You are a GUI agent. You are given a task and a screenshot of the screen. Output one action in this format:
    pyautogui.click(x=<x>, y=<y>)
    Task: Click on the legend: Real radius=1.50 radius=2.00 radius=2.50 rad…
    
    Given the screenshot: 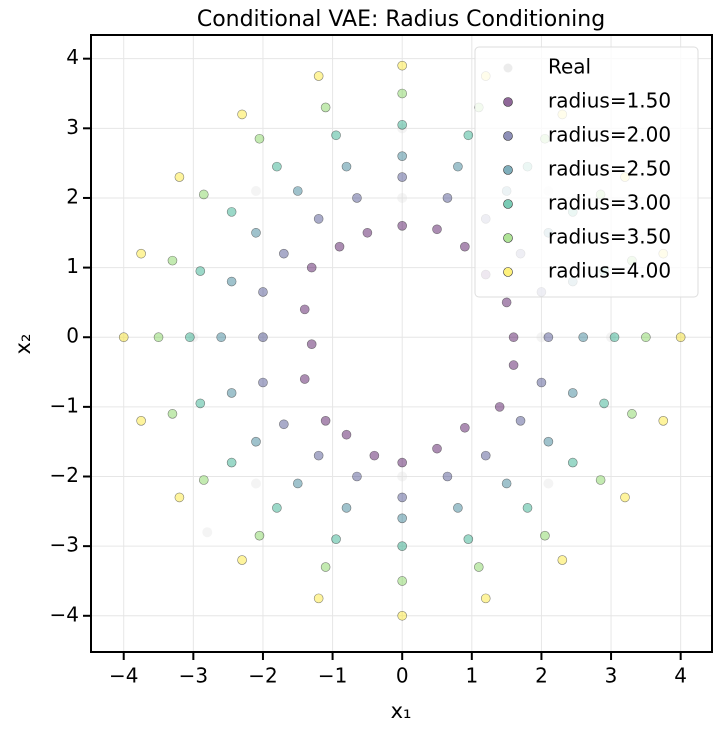 What is the action you would take?
    pyautogui.click(x=586, y=172)
    